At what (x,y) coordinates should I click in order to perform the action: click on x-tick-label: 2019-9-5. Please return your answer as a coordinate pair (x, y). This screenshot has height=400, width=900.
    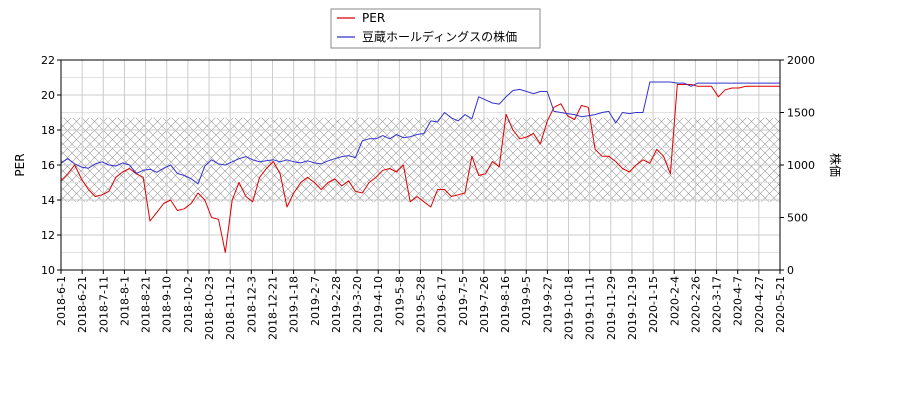
    Looking at the image, I should click on (526, 301).